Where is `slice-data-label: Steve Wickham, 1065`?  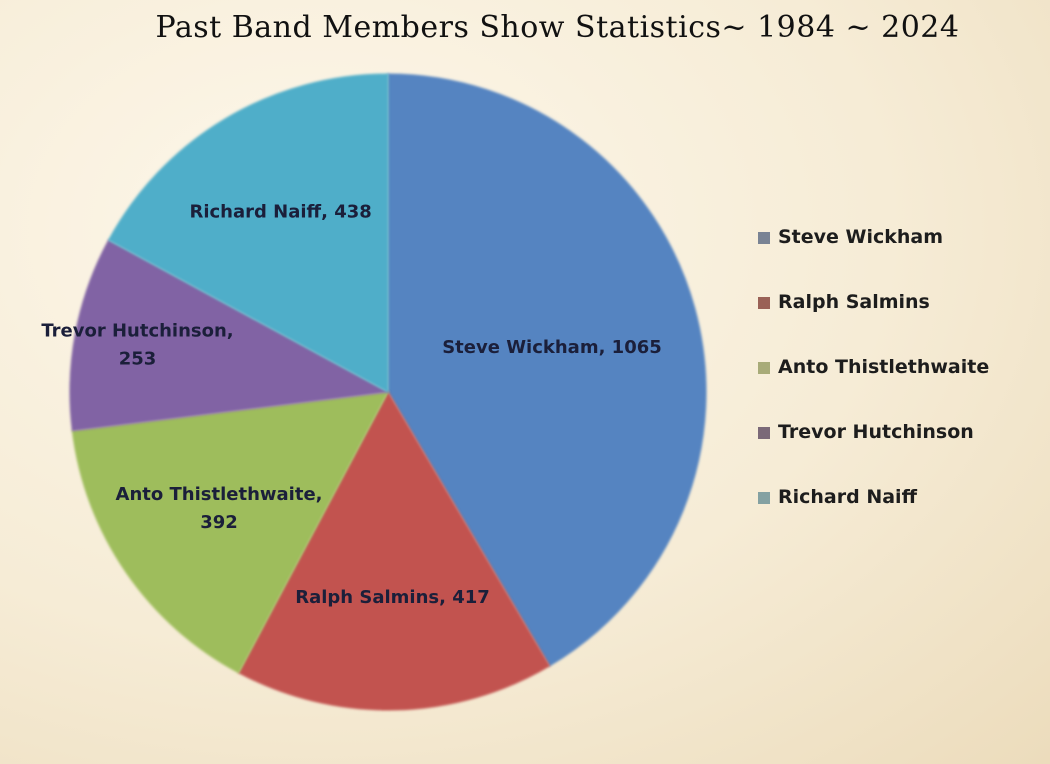 slice-data-label: Steve Wickham, 1065 is located at coordinates (552, 347).